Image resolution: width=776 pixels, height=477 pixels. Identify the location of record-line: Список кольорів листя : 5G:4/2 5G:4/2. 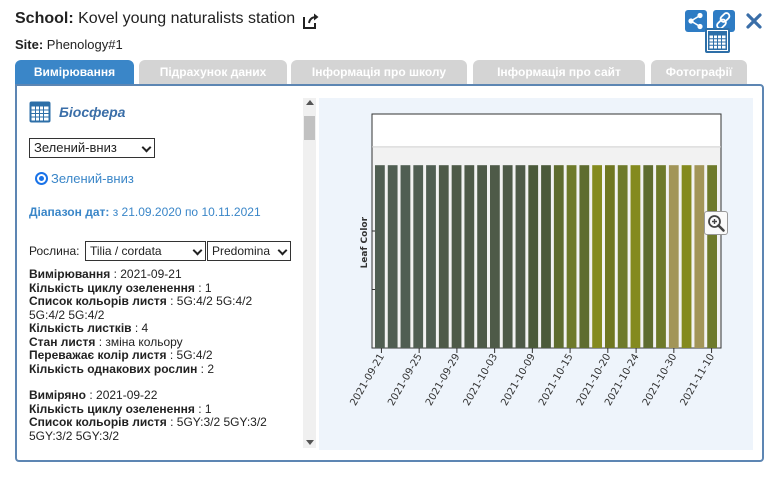
(164, 301).